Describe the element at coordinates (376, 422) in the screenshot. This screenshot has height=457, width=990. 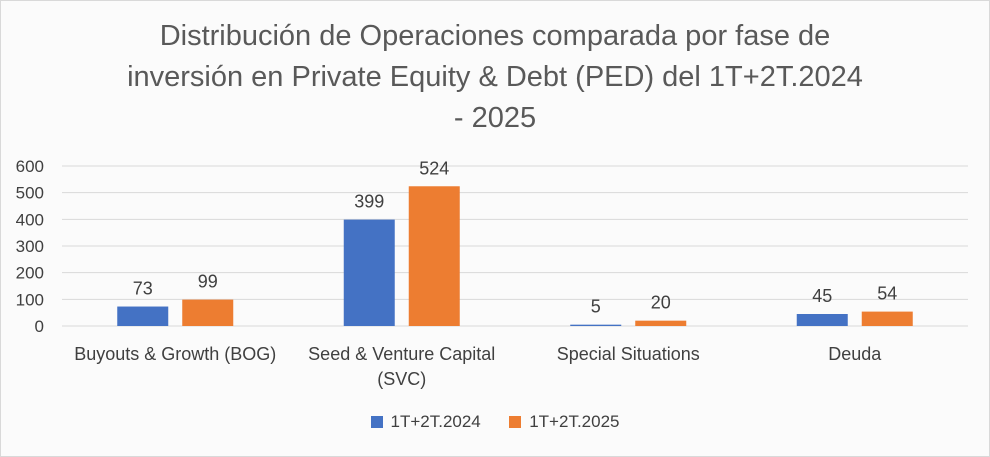
I see `legend-swatch-2024` at that location.